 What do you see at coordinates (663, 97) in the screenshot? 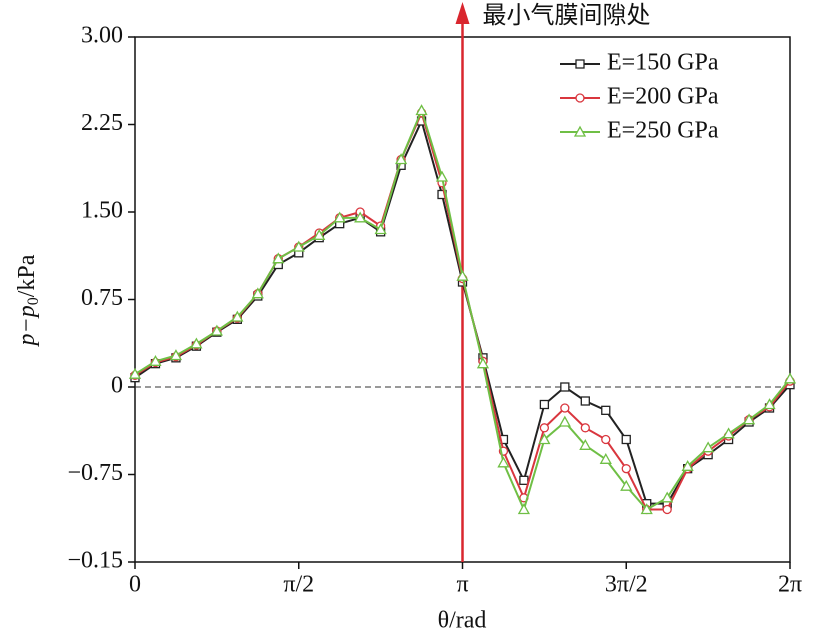
I see `legend-label: E=200 GPa` at bounding box center [663, 97].